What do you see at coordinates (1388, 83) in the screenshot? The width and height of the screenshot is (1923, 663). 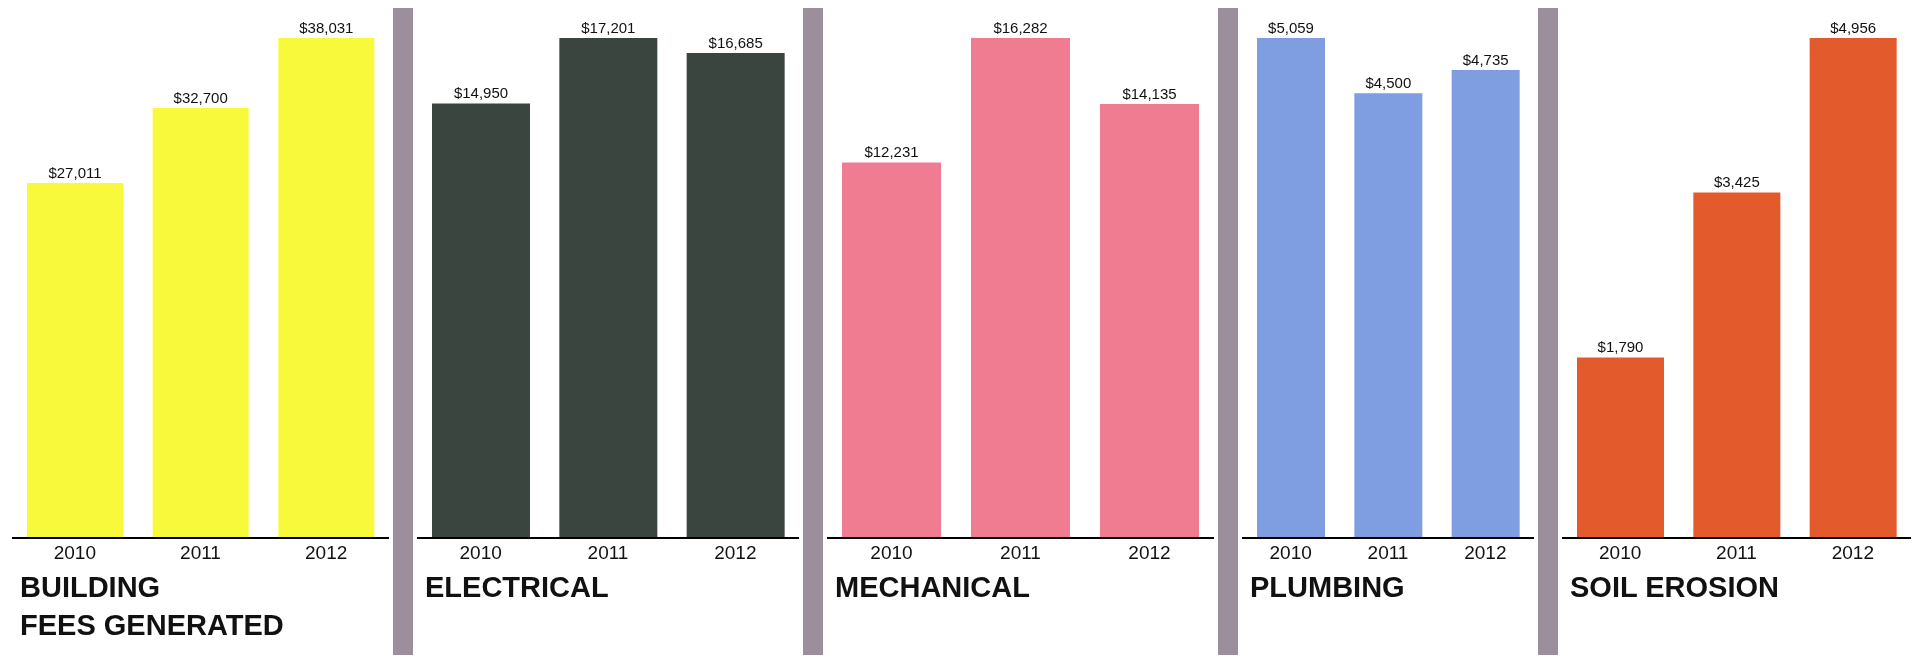 I see `data-label: $4,500` at bounding box center [1388, 83].